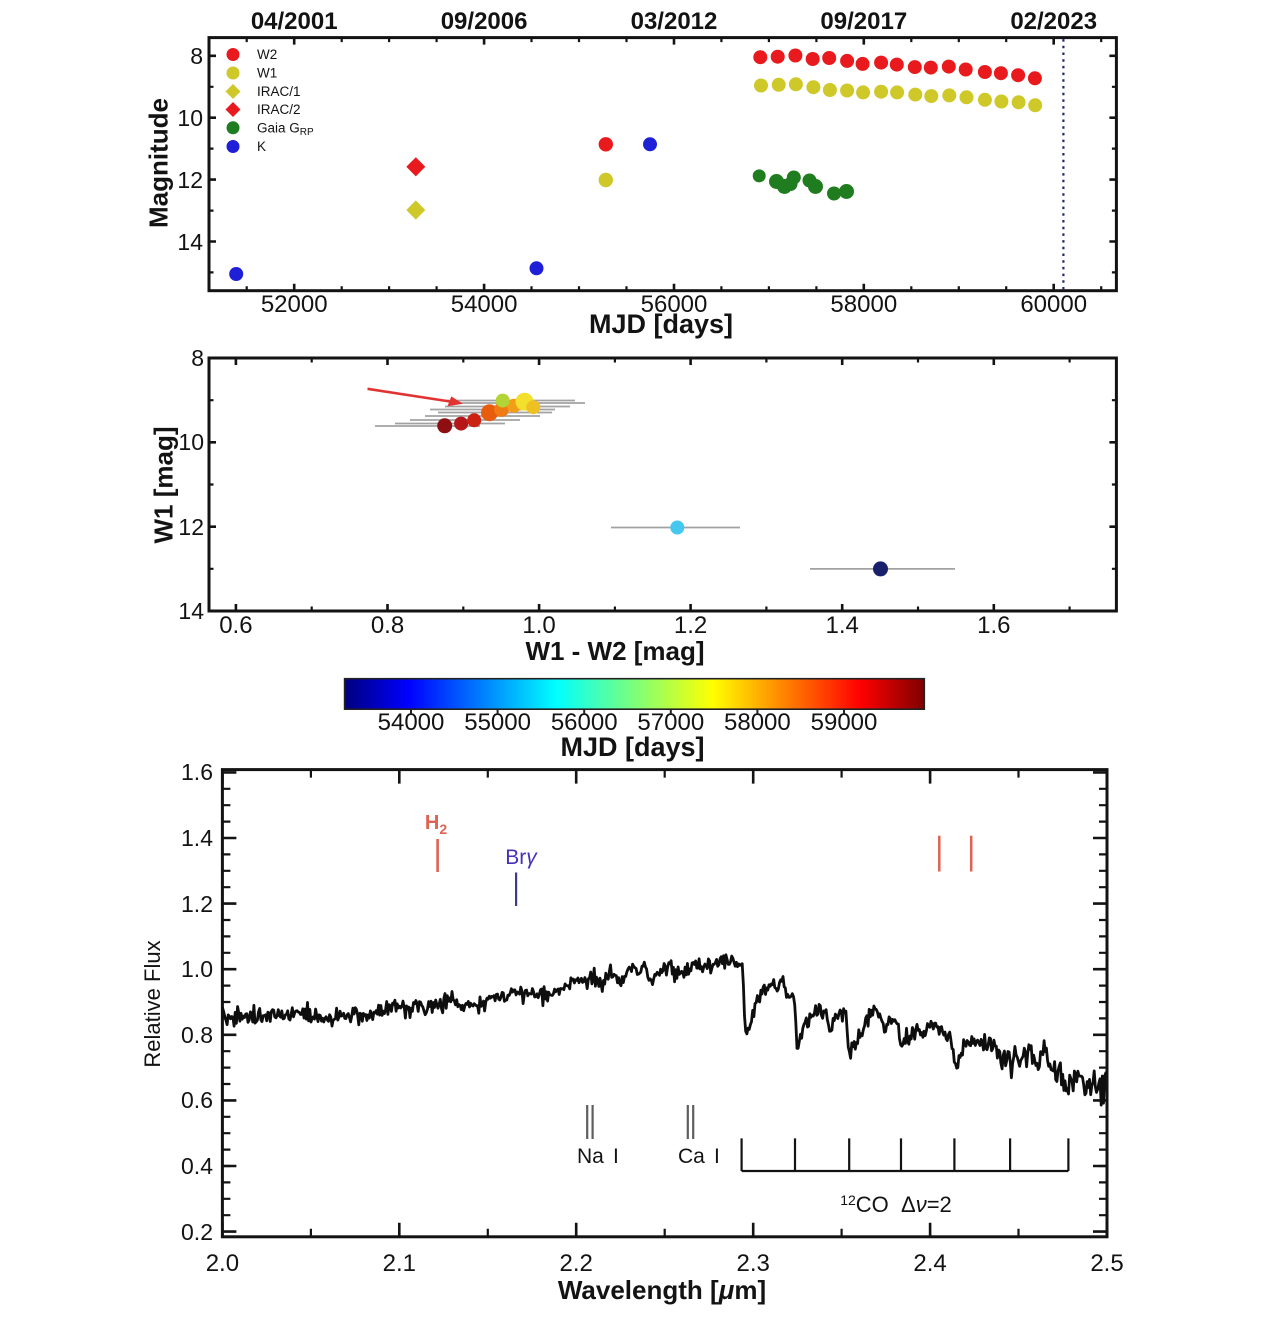 This screenshot has height=1322, width=1280. I want to click on svg-text: W1 [mag], so click(164, 485).